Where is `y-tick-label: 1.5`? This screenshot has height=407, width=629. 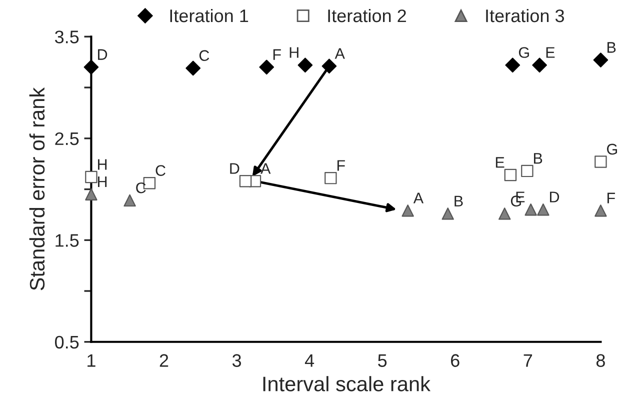 y-tick-label: 1.5 is located at coordinates (67, 240).